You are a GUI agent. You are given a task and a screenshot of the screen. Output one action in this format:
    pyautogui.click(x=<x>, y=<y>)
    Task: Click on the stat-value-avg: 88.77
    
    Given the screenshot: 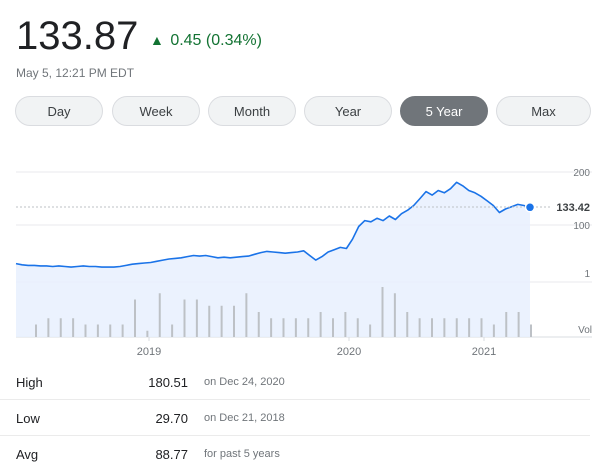 What is the action you would take?
    pyautogui.click(x=171, y=454)
    